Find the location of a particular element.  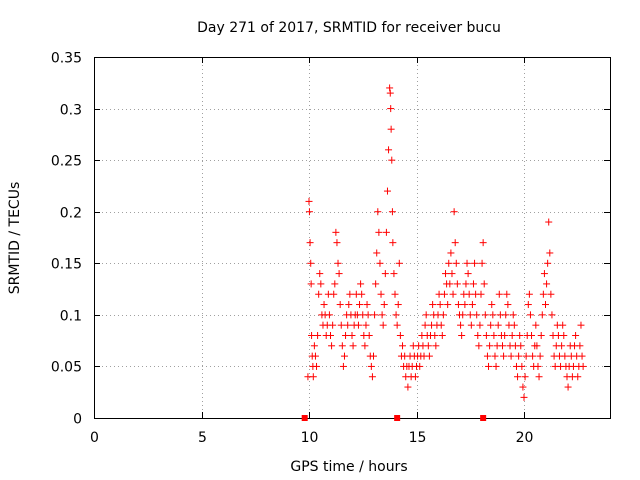

x-tick-label: 5 is located at coordinates (202, 438).